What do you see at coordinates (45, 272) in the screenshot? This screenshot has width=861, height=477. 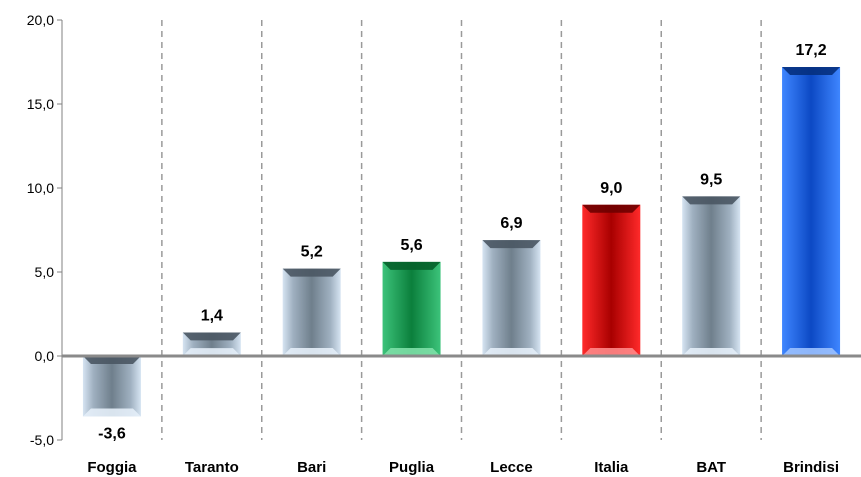 I see `y-tick-label: 5,0` at bounding box center [45, 272].